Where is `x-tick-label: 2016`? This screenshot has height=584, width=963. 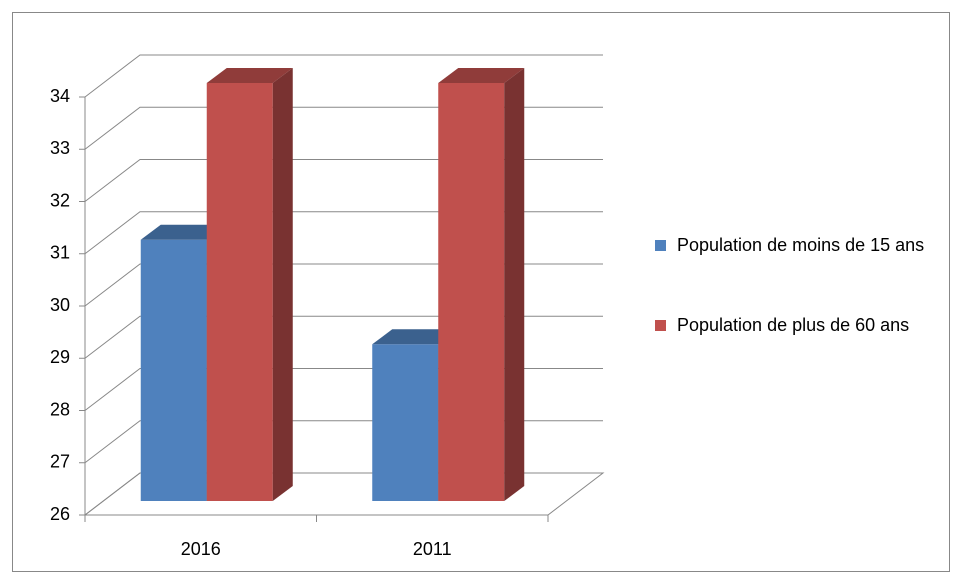 x-tick-label: 2016 is located at coordinates (201, 549).